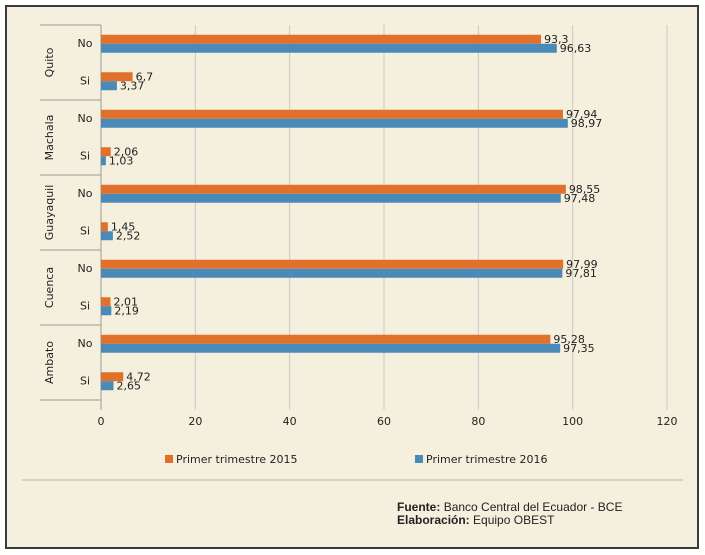 The height and width of the screenshot is (555, 705). Describe the element at coordinates (128, 235) in the screenshot. I see `value-label: 2,52` at that location.